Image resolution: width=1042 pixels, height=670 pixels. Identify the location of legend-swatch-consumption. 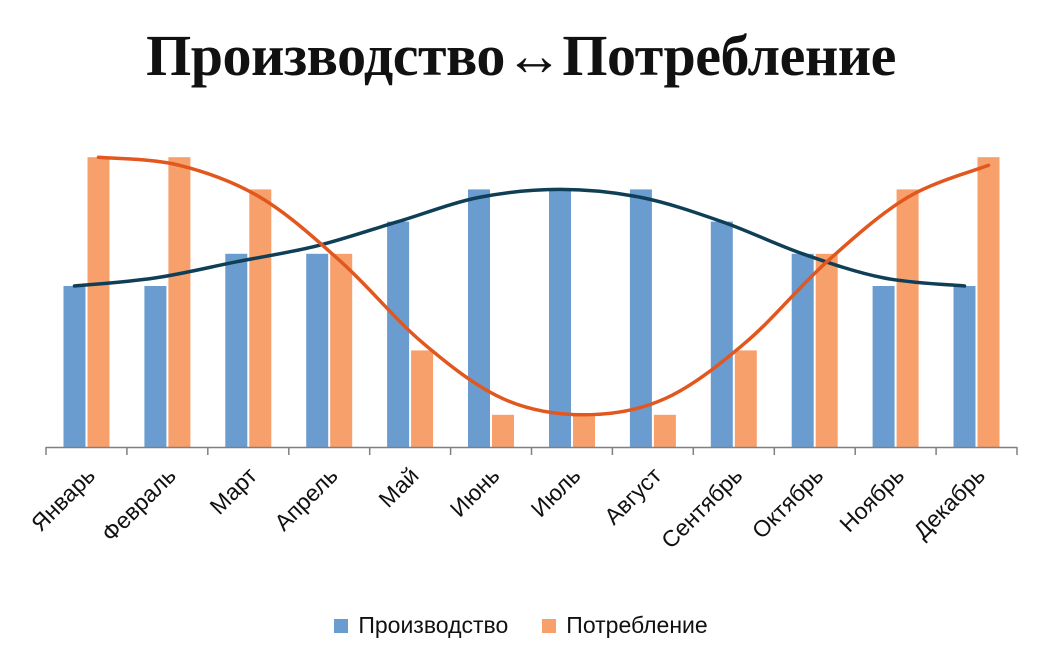
(549, 625).